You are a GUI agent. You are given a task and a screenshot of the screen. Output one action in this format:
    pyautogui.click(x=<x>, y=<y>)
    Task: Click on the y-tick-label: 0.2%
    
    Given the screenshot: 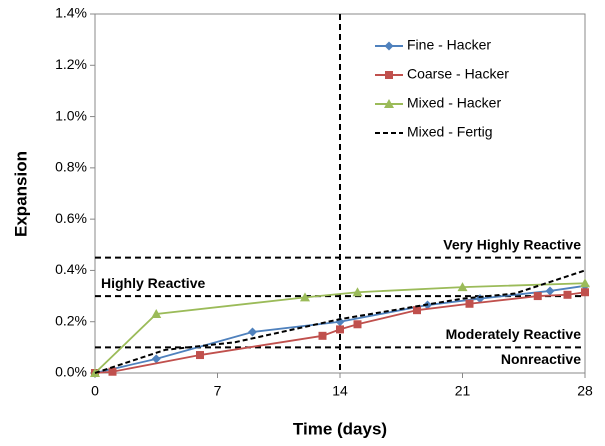 What is the action you would take?
    pyautogui.click(x=71, y=320)
    